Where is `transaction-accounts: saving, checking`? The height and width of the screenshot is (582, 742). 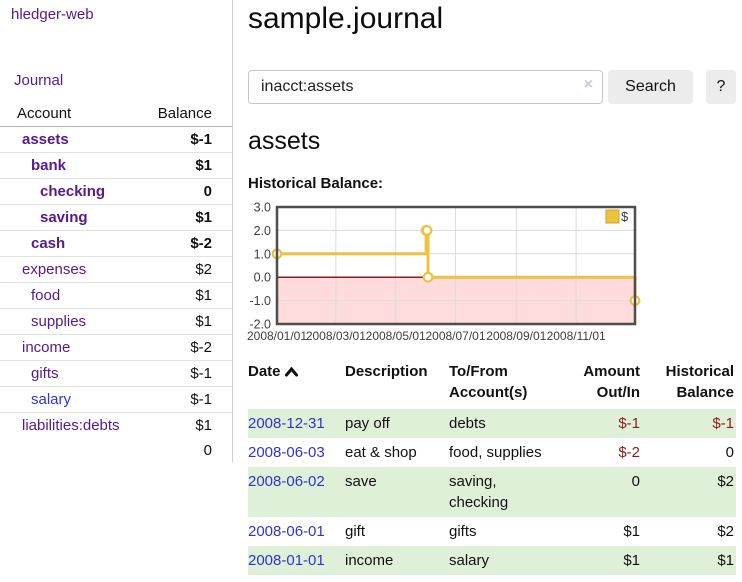 transaction-accounts: saving, checking is located at coordinates (504, 492).